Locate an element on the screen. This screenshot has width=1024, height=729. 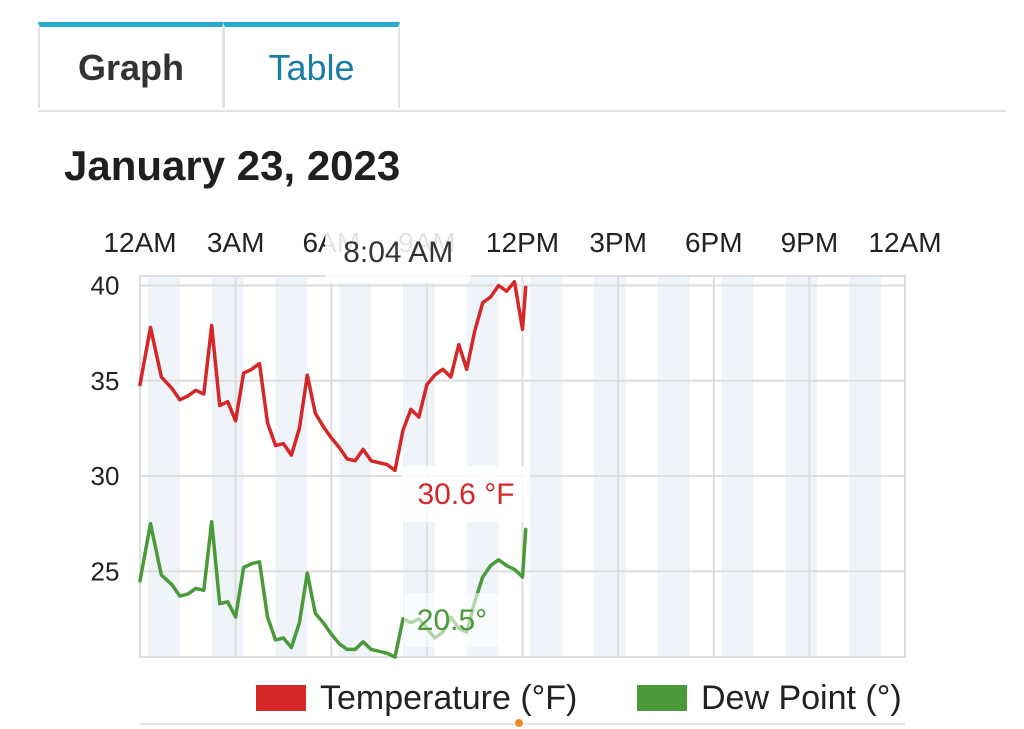
dew-point-tooltip-box is located at coordinates (452, 620).